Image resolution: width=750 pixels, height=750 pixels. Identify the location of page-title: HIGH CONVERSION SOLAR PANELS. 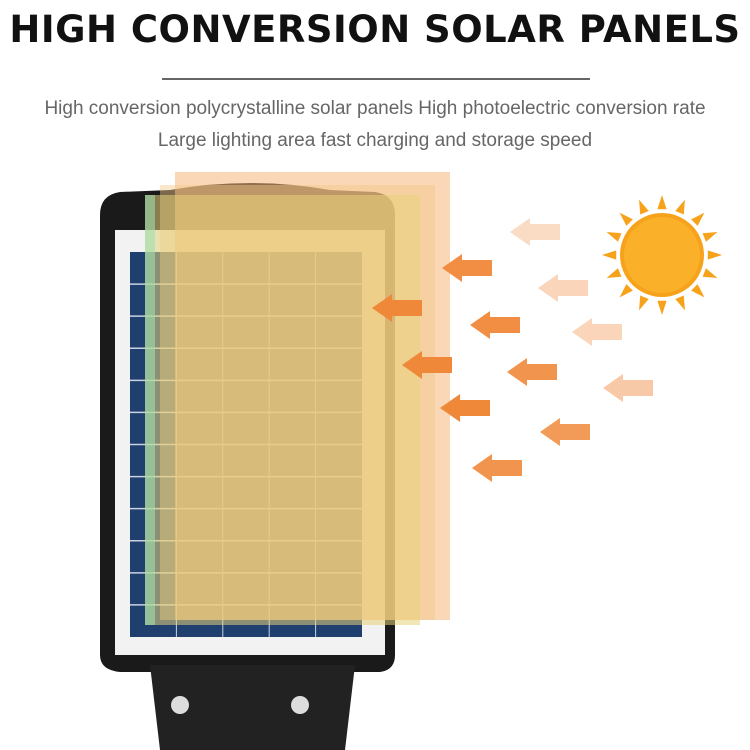
(375, 29).